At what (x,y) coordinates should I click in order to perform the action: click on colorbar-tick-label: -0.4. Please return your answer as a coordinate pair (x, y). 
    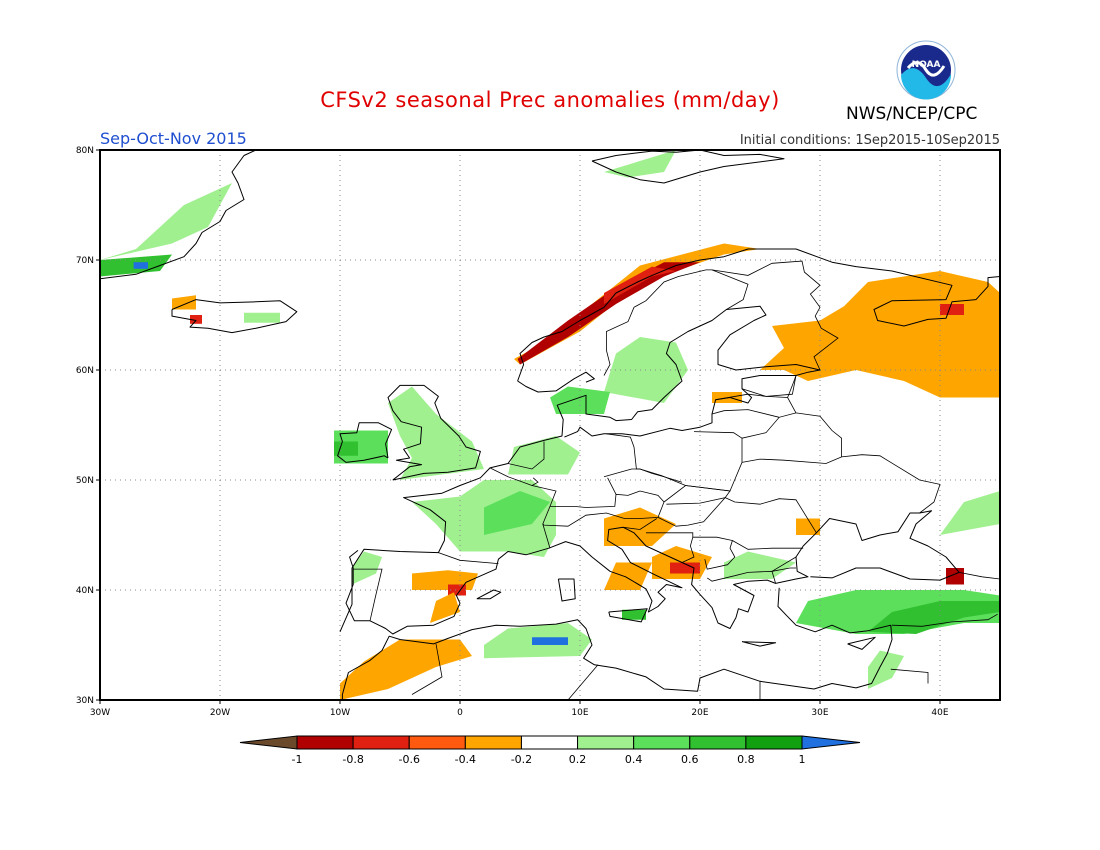
    Looking at the image, I should click on (465, 759).